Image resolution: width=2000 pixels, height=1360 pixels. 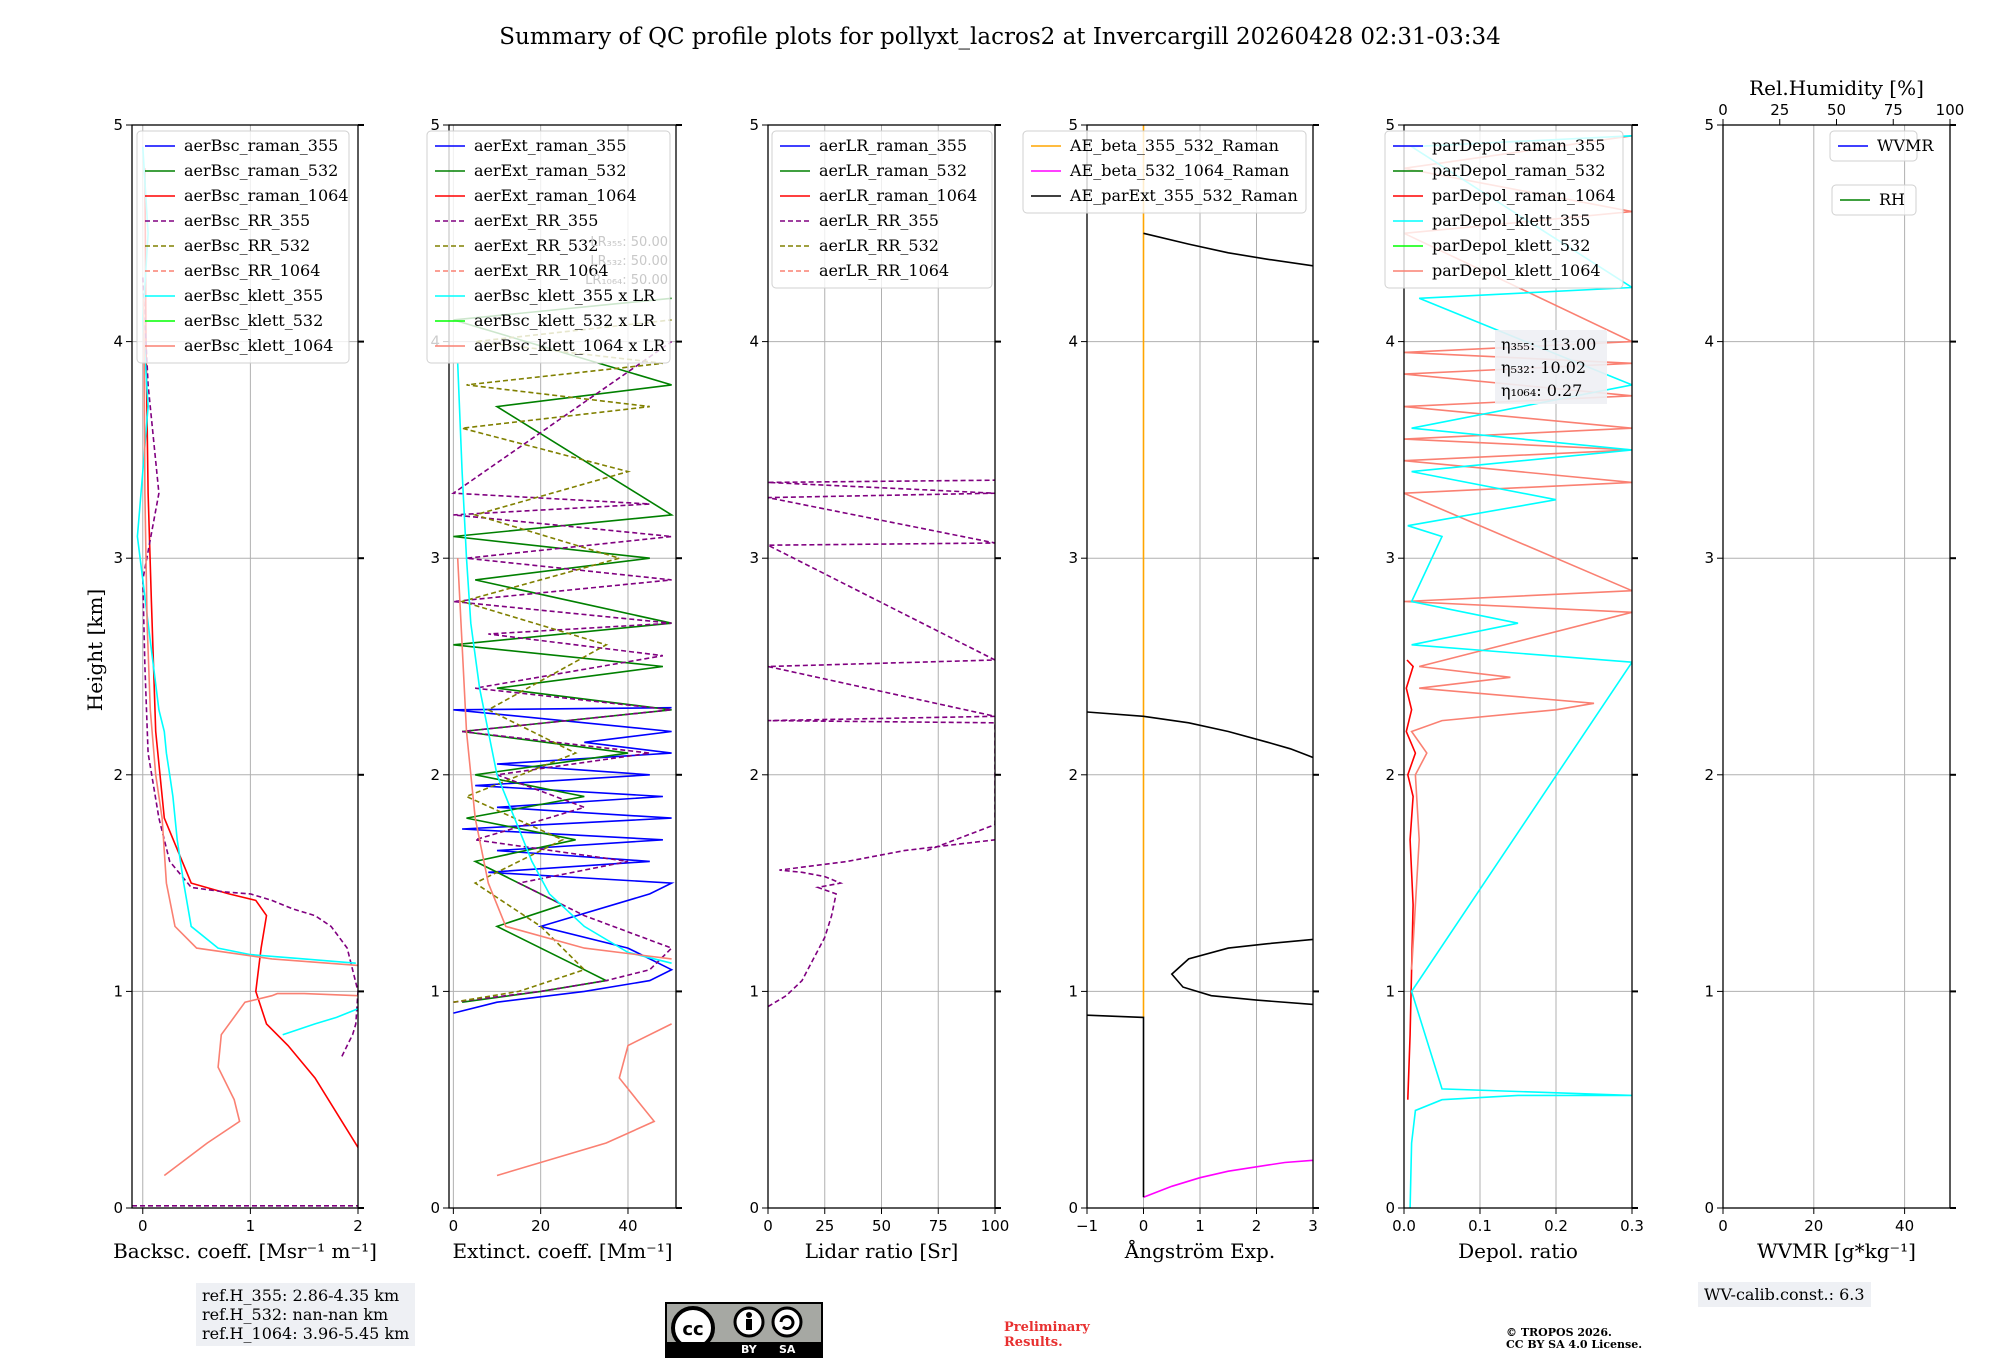 What do you see at coordinates (1087, 1226) in the screenshot?
I see `x-tick-label: −1` at bounding box center [1087, 1226].